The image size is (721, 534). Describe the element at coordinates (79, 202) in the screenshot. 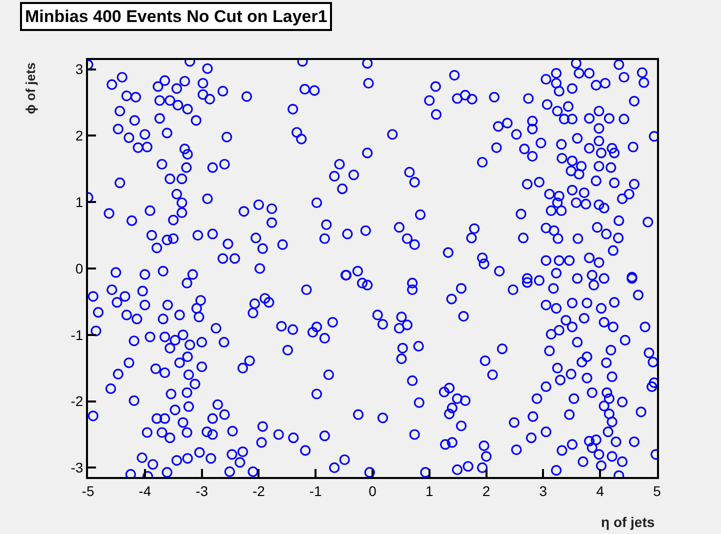

I see `y-tick-label: 1` at that location.